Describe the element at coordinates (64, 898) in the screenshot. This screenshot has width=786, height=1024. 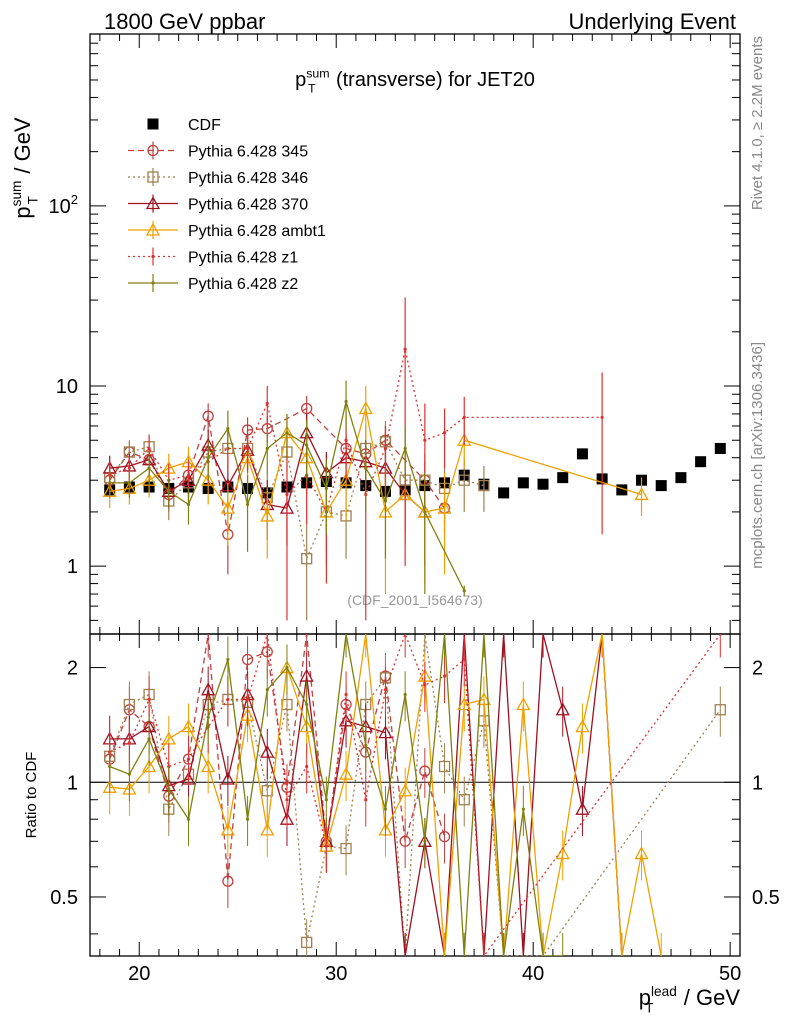
I see `ratio-y-tick-label: 0.5` at that location.